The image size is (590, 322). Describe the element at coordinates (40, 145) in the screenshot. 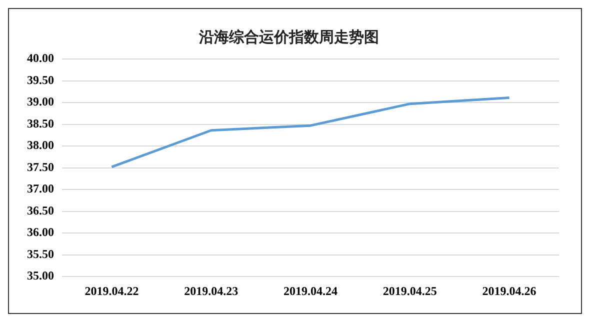

I see `y-tick-label: 38.00` at that location.